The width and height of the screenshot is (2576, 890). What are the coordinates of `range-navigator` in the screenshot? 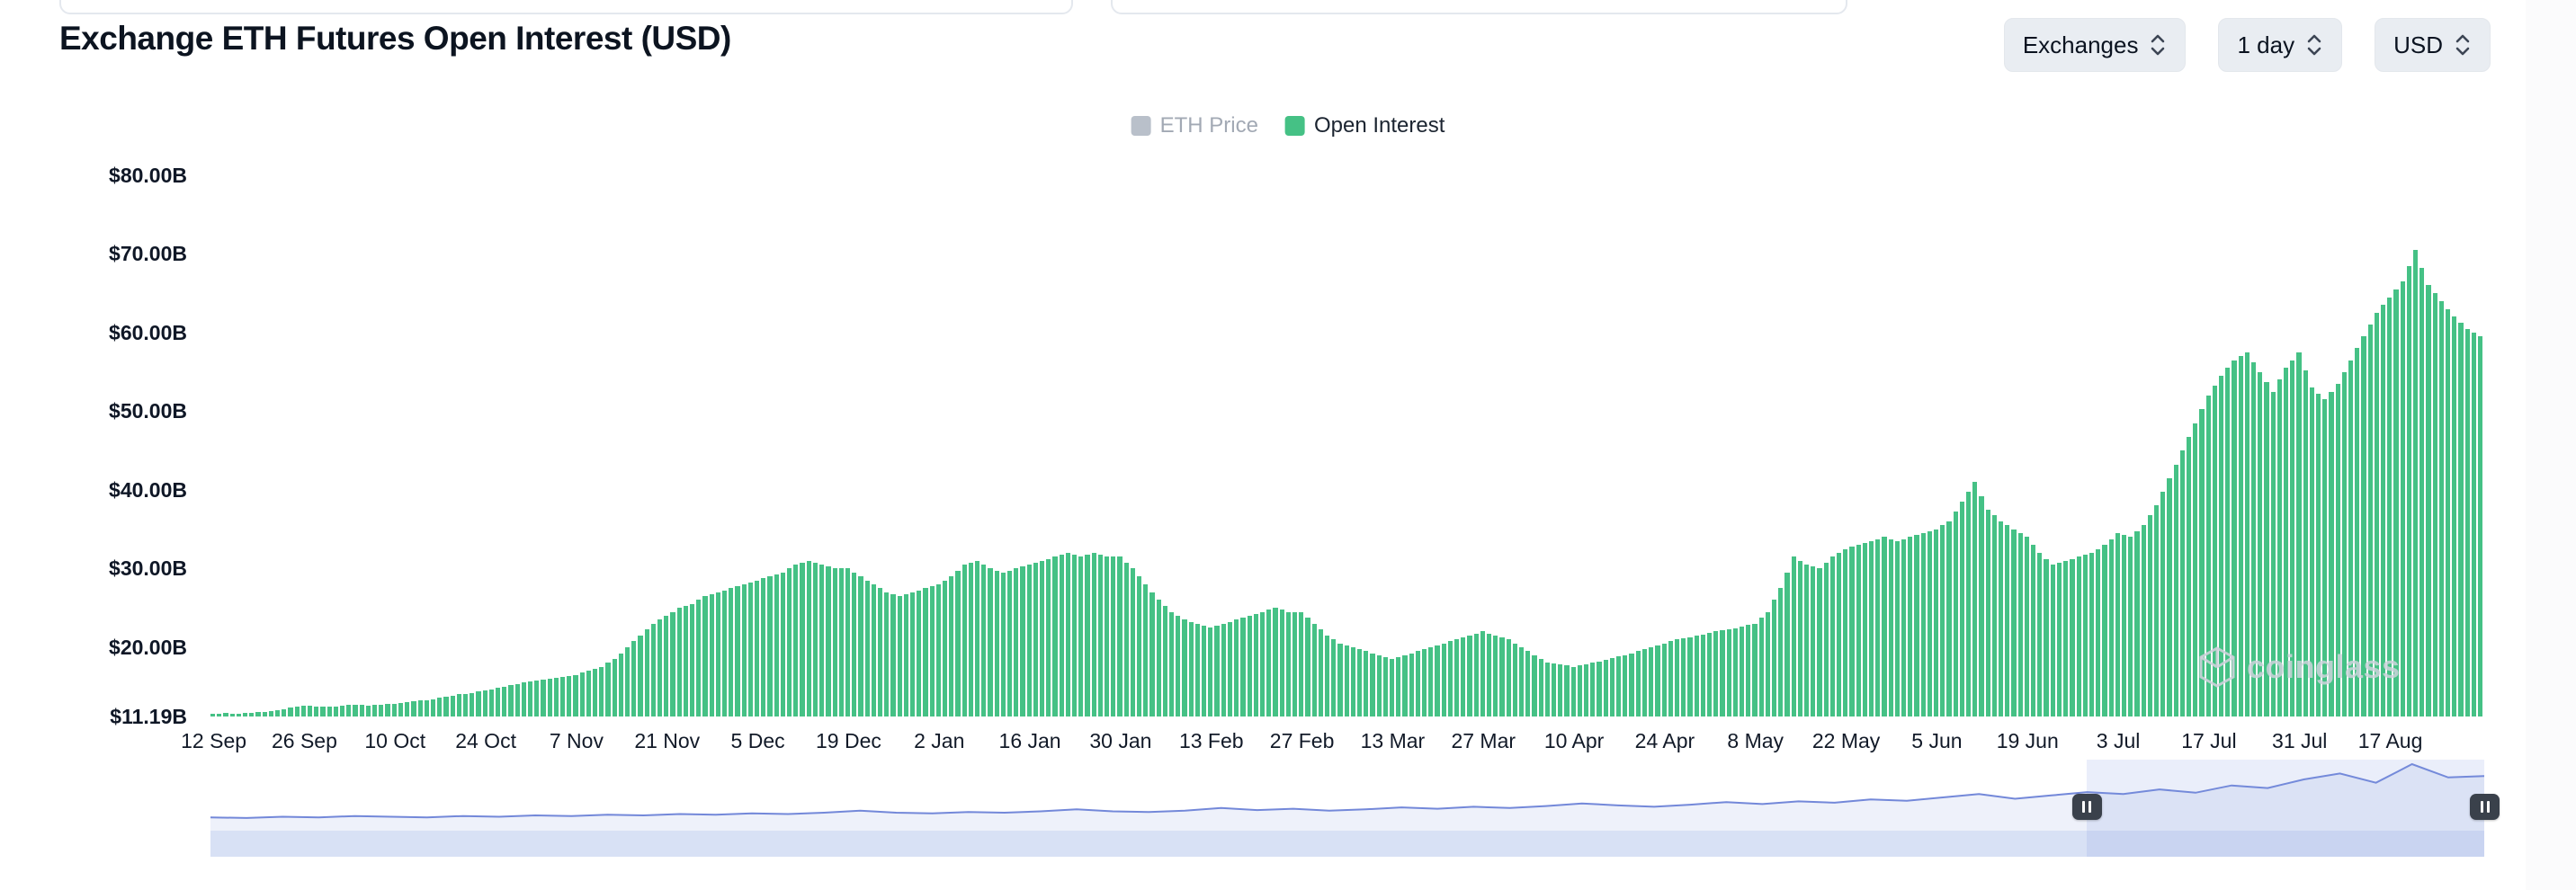 It's located at (1355, 808).